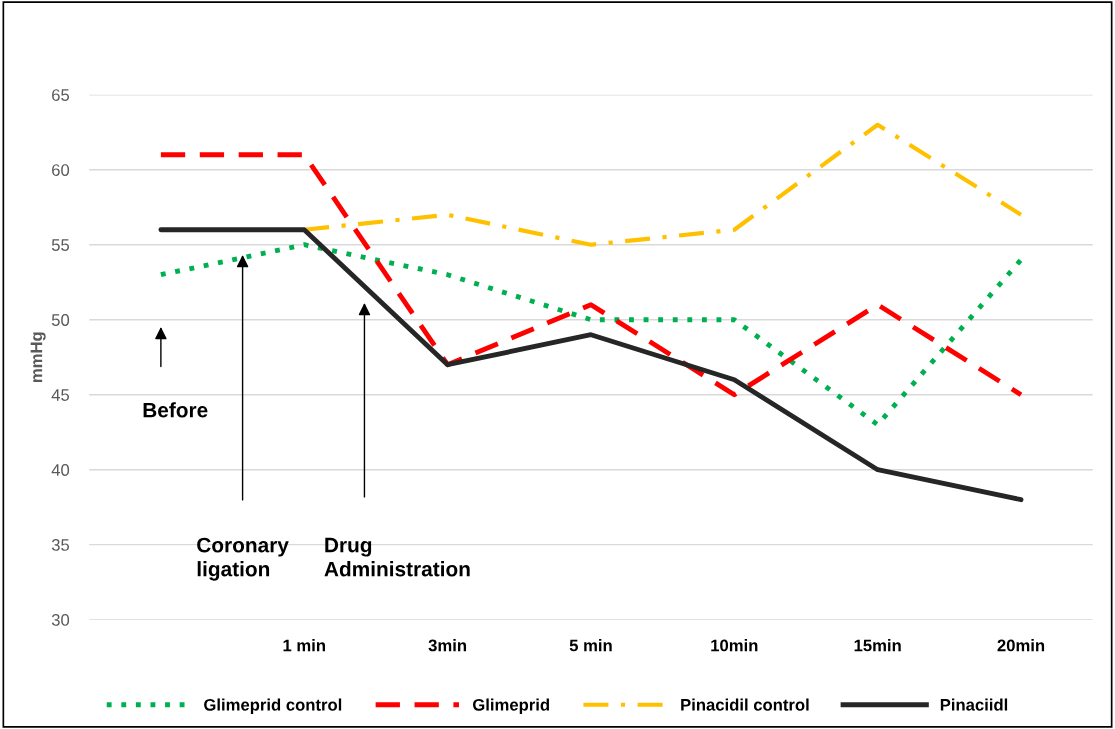 Image resolution: width=1115 pixels, height=729 pixels. Describe the element at coordinates (877, 645) in the screenshot. I see `x-tick-label: 15min` at that location.